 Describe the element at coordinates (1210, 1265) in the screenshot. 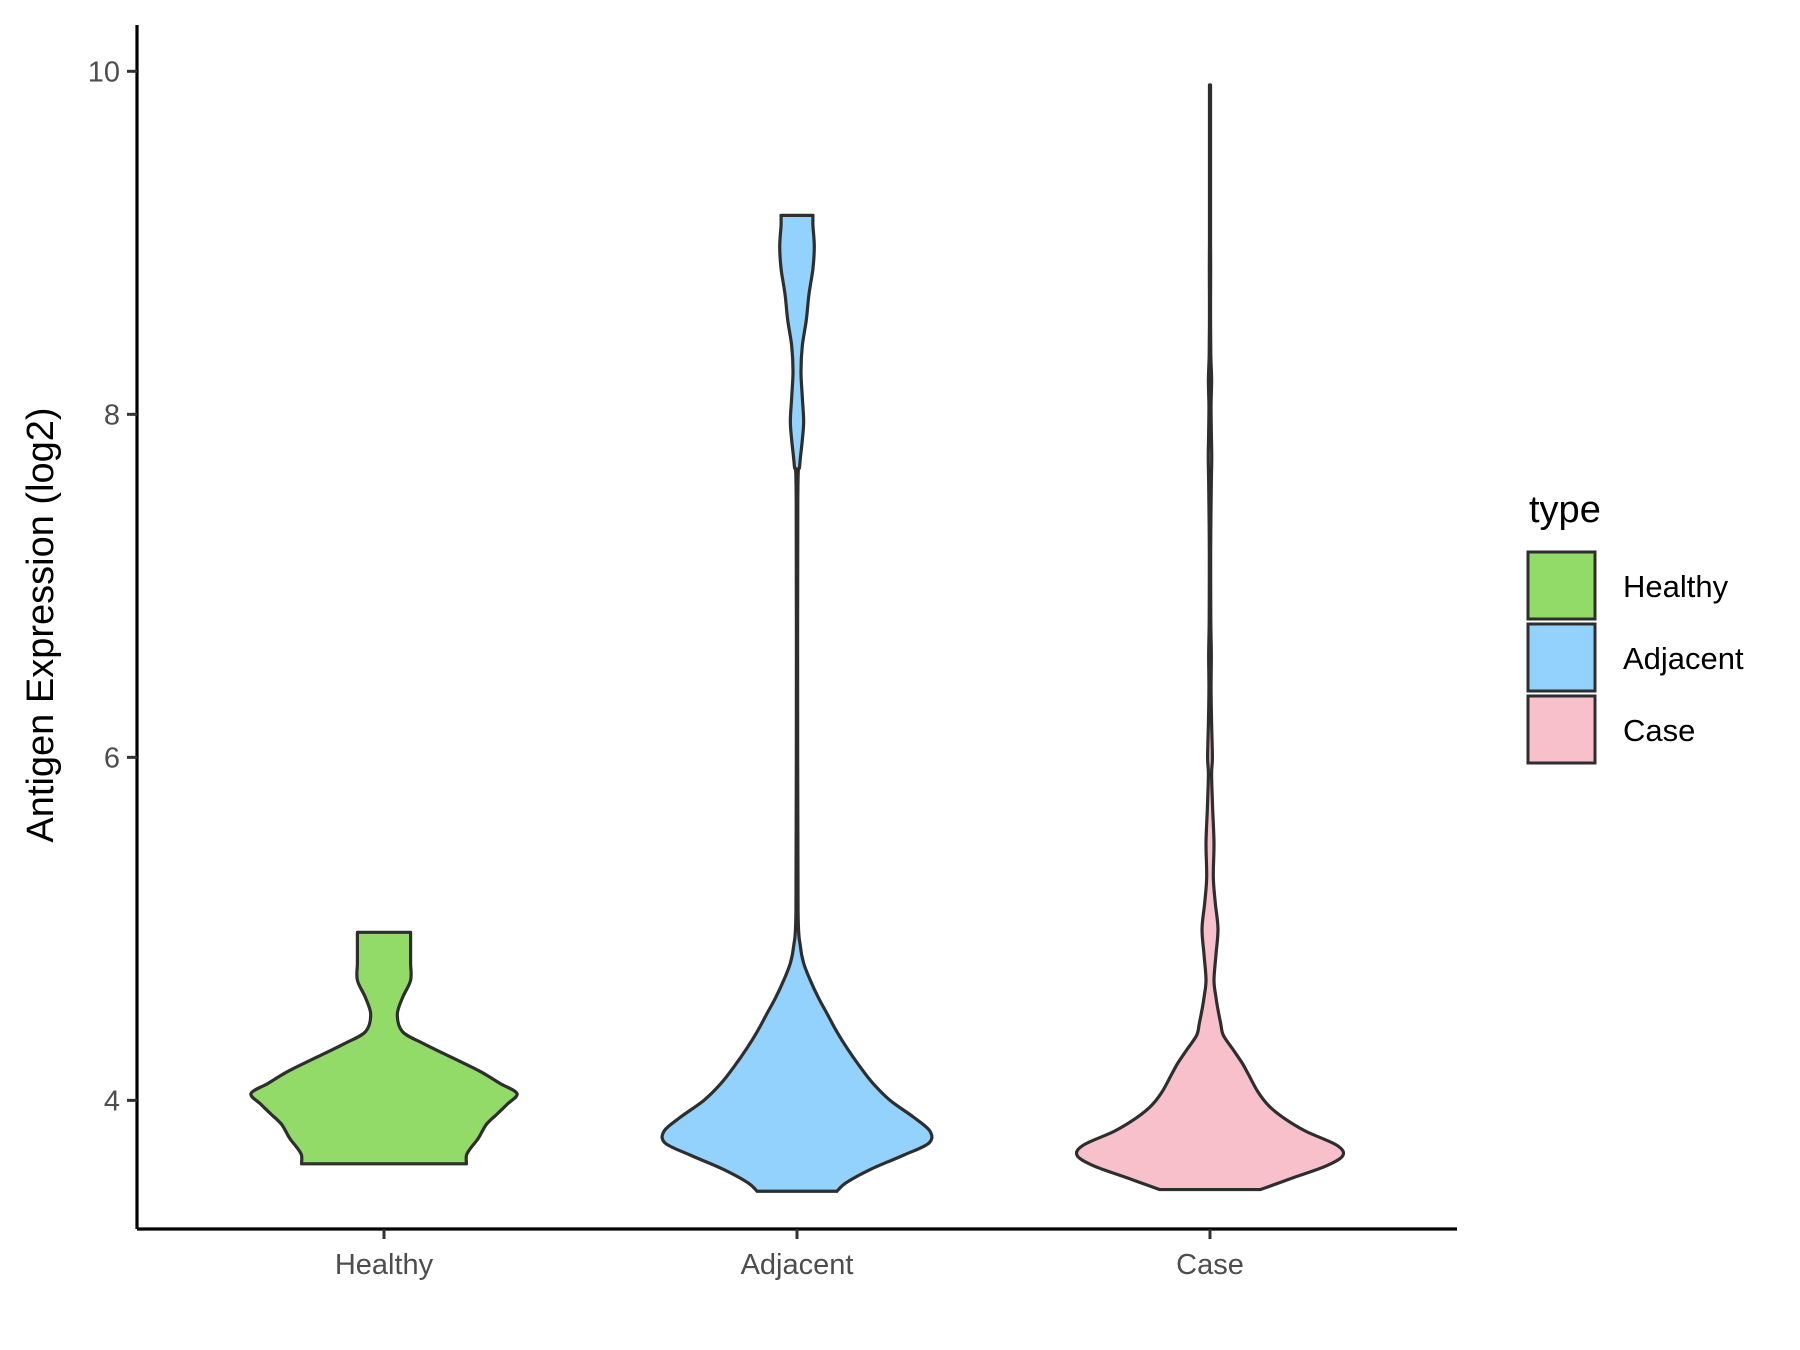

I see `x-tick-label: Case` at that location.